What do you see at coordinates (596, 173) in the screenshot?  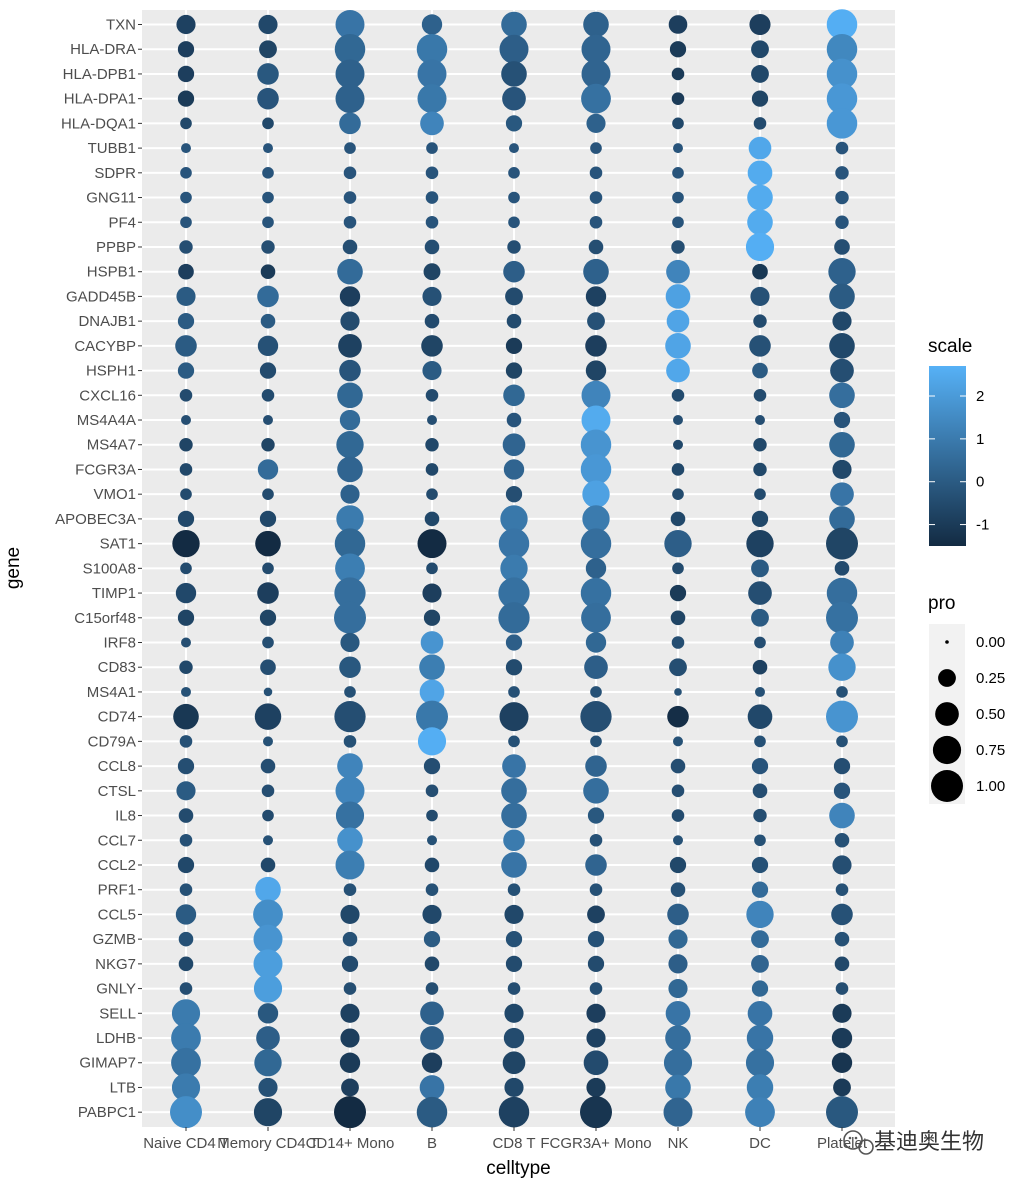 I see `dot-SDPR-FCGR3A+-Mono` at bounding box center [596, 173].